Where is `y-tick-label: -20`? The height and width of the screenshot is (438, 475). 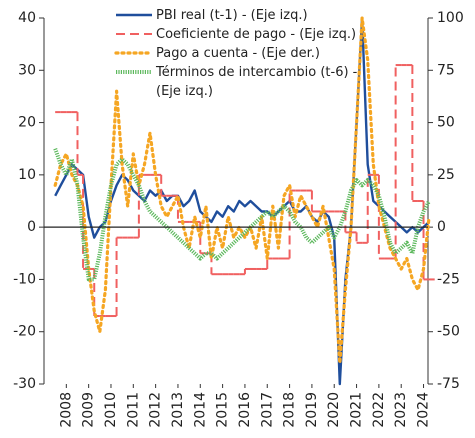
y-tick-label: -20 is located at coordinates (24, 332).